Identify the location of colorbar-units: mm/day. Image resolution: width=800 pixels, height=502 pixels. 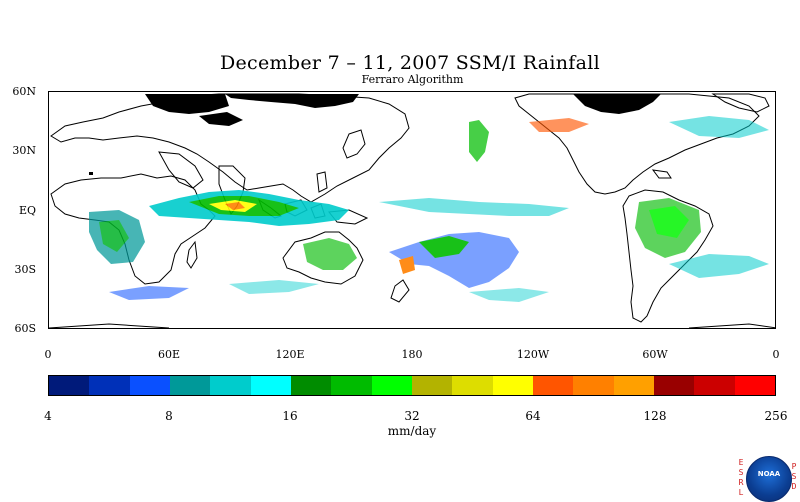
(412, 431).